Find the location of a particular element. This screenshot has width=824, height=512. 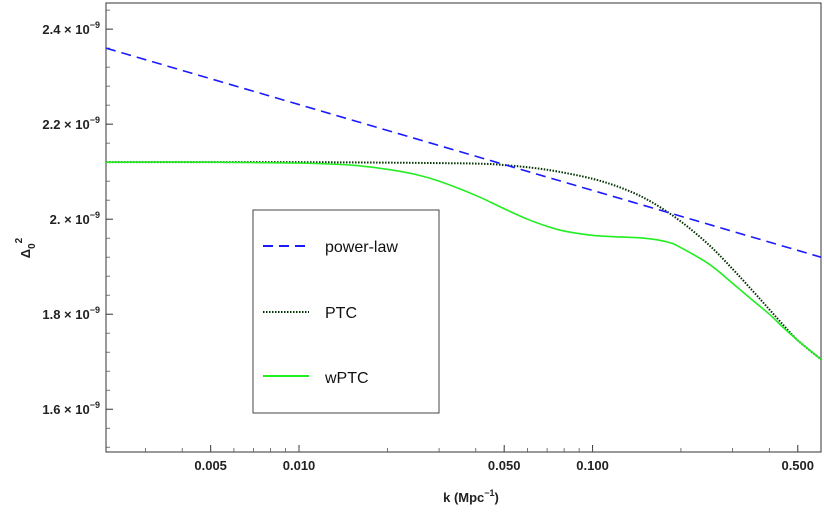

y-tick-label: 2.4 × 10⁻⁹ is located at coordinates (71, 28).